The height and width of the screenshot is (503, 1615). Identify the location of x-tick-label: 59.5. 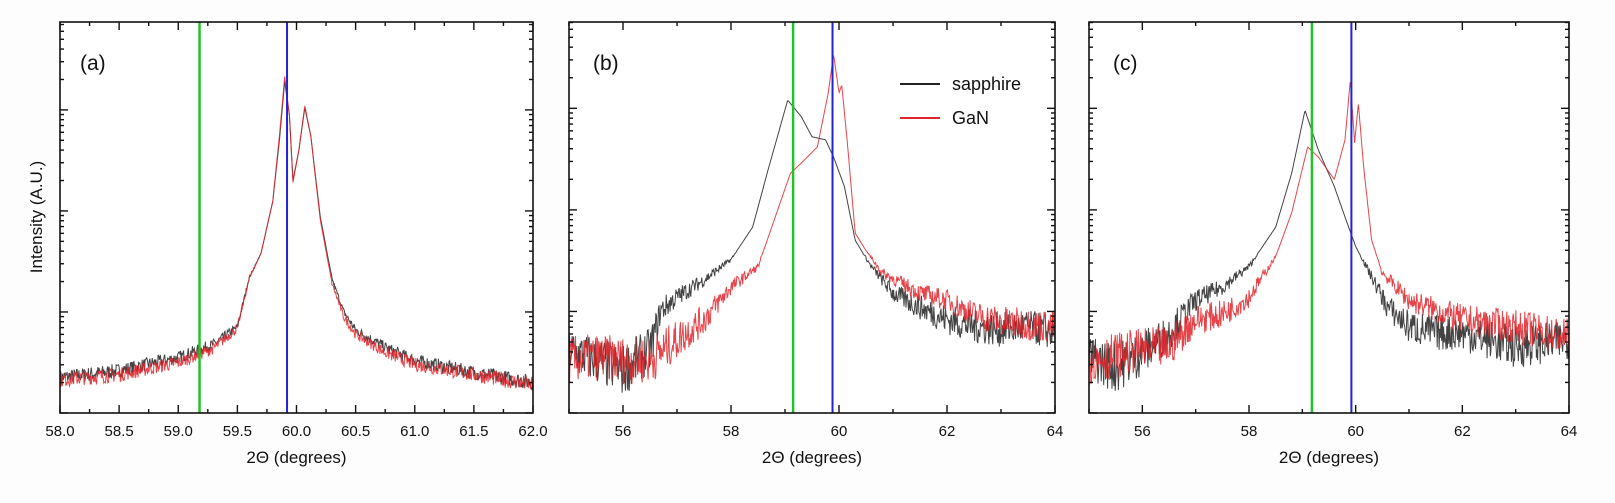
(237, 431).